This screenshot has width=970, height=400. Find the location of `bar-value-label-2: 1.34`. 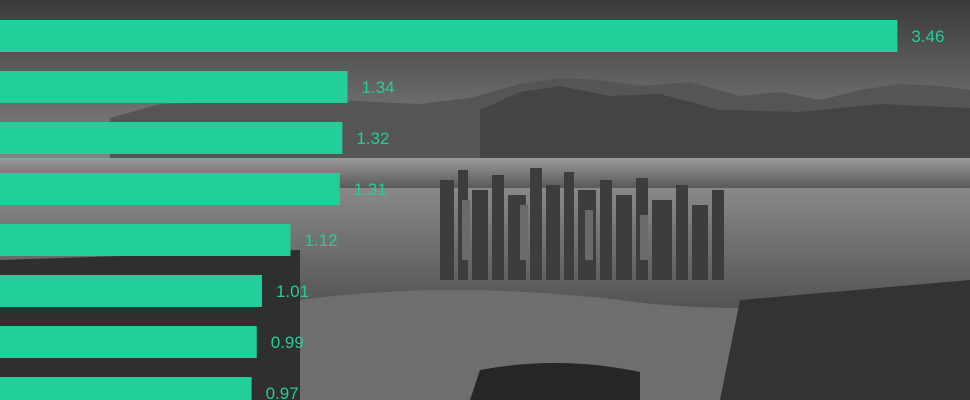

bar-value-label-2: 1.34 is located at coordinates (378, 87).